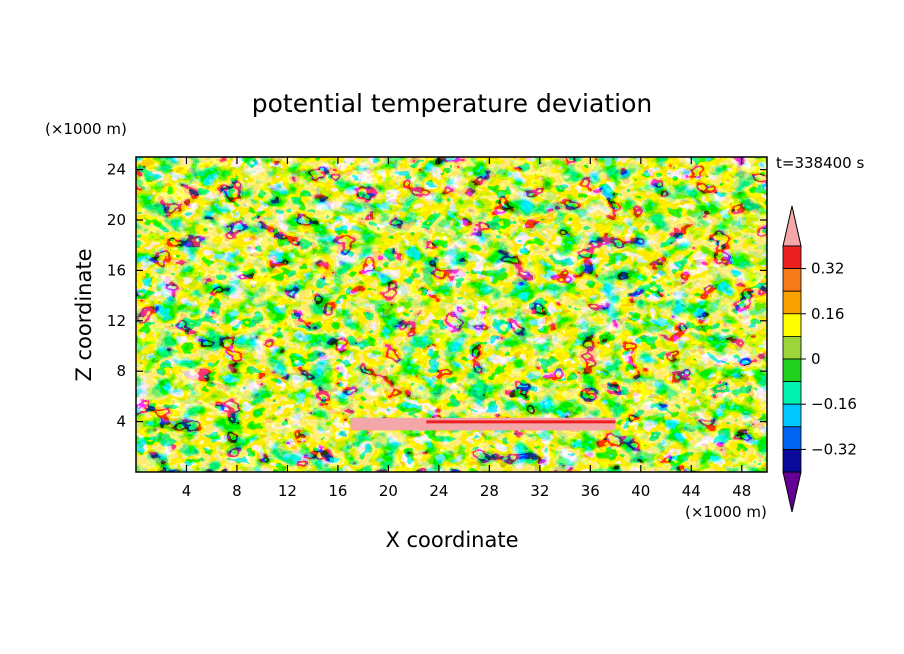 The height and width of the screenshot is (654, 904). Describe the element at coordinates (691, 491) in the screenshot. I see `x-tick-label: 44` at that location.